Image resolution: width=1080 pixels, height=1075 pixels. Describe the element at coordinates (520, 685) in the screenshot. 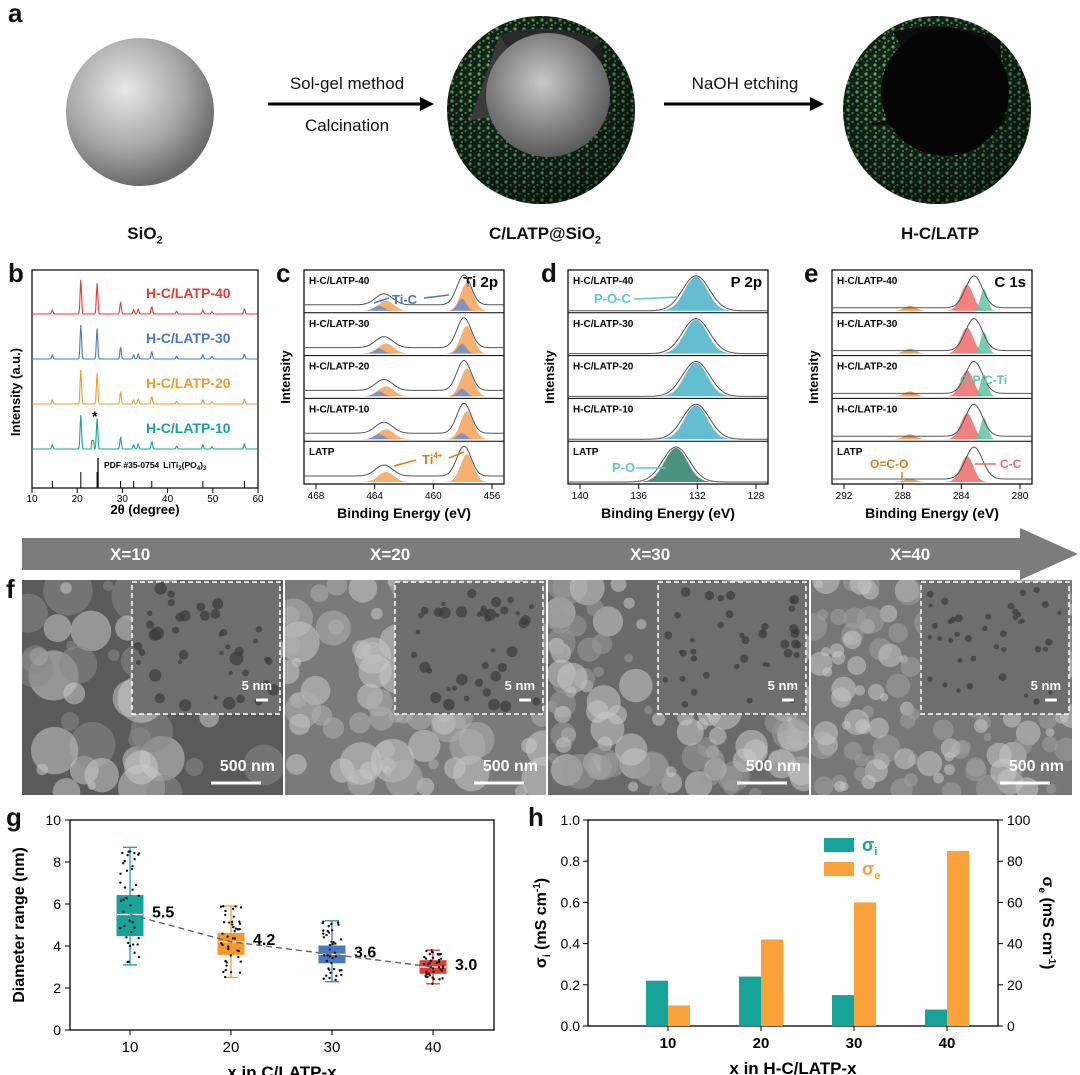

I see `tem-scale-label: 5 nm` at that location.